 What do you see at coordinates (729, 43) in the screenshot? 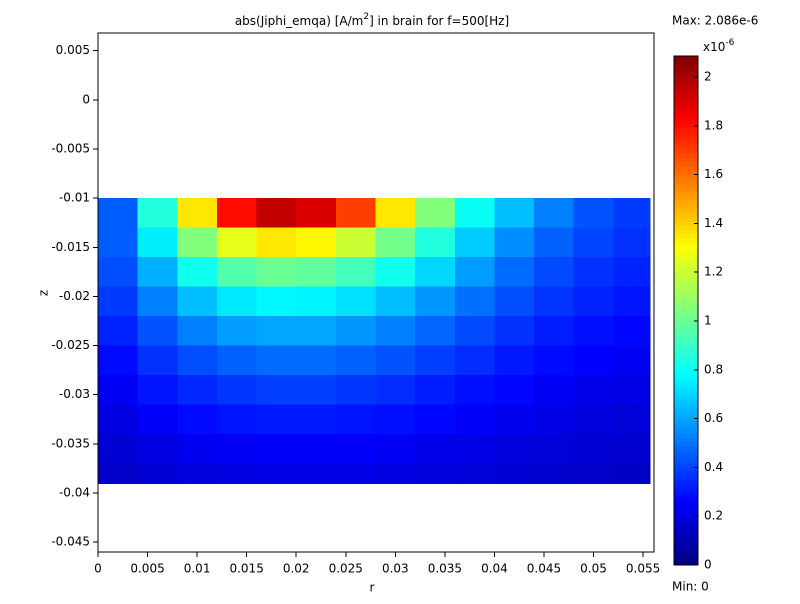
I see `exponent-power: -6` at bounding box center [729, 43].